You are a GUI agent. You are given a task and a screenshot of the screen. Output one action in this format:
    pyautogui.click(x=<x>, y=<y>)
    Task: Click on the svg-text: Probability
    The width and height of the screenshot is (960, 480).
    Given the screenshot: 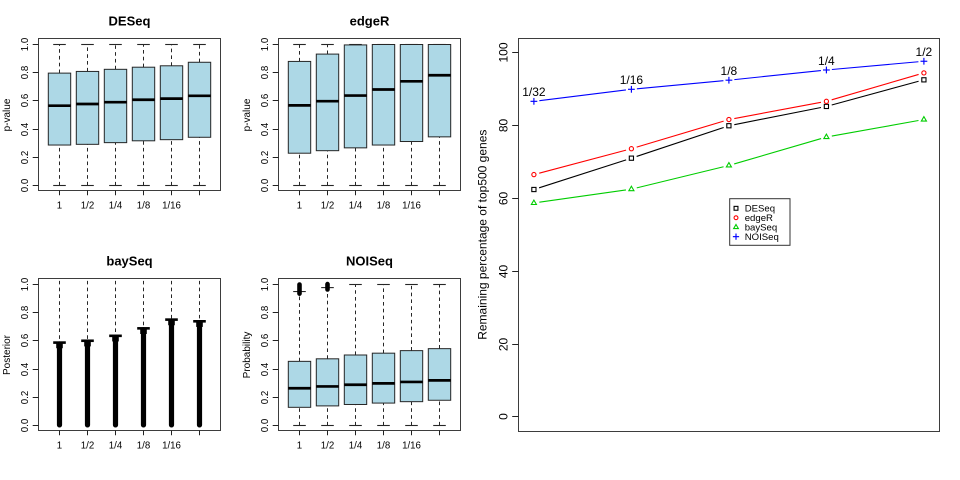 What is the action you would take?
    pyautogui.click(x=247, y=355)
    